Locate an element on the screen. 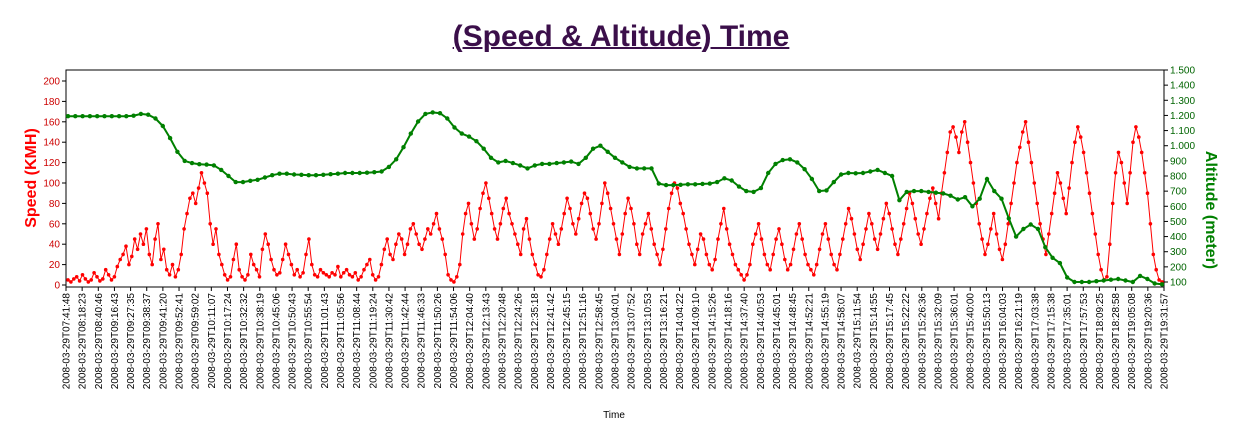 This screenshot has height=442, width=1242. x-tick-label: 2008-03-29T11:54:06 is located at coordinates (454, 341).